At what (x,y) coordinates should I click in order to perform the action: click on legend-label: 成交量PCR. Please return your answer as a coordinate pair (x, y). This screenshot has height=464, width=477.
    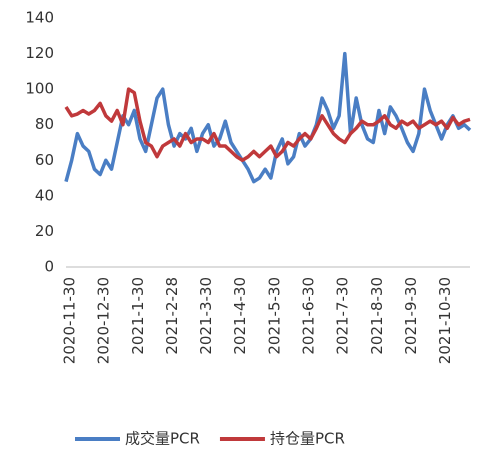
    Looking at the image, I should click on (162, 439).